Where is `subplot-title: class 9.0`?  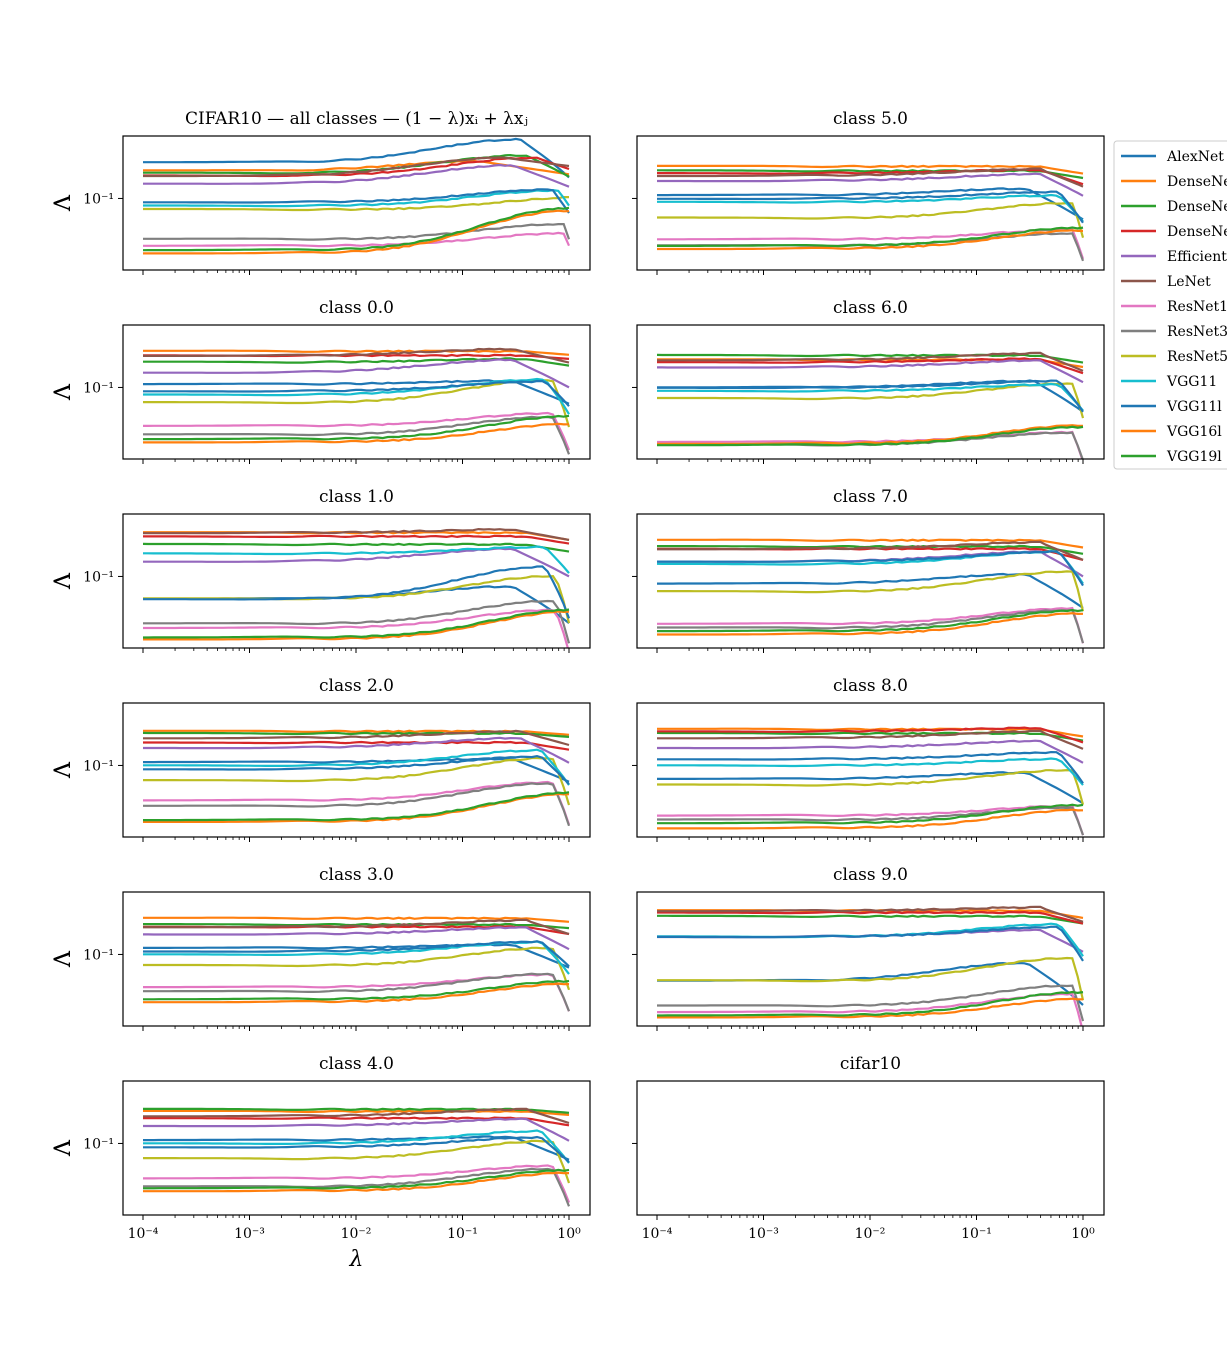
subplot-title: class 9.0 is located at coordinates (870, 875).